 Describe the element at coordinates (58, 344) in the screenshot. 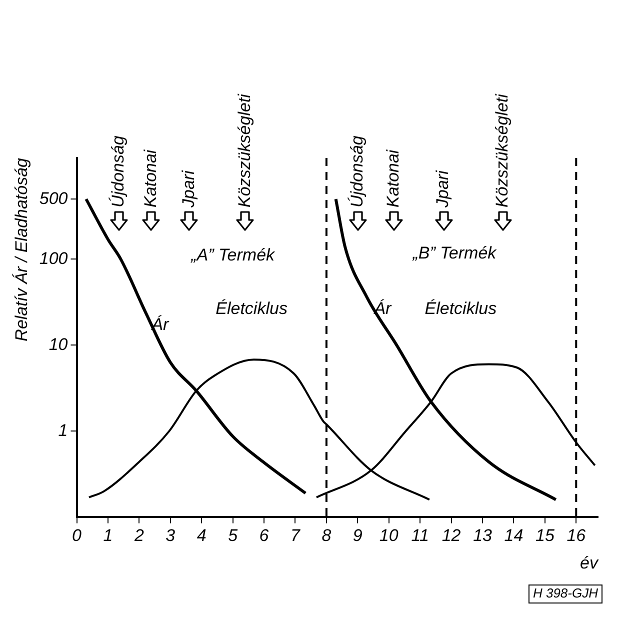

I see `y-tick-label: 10` at that location.